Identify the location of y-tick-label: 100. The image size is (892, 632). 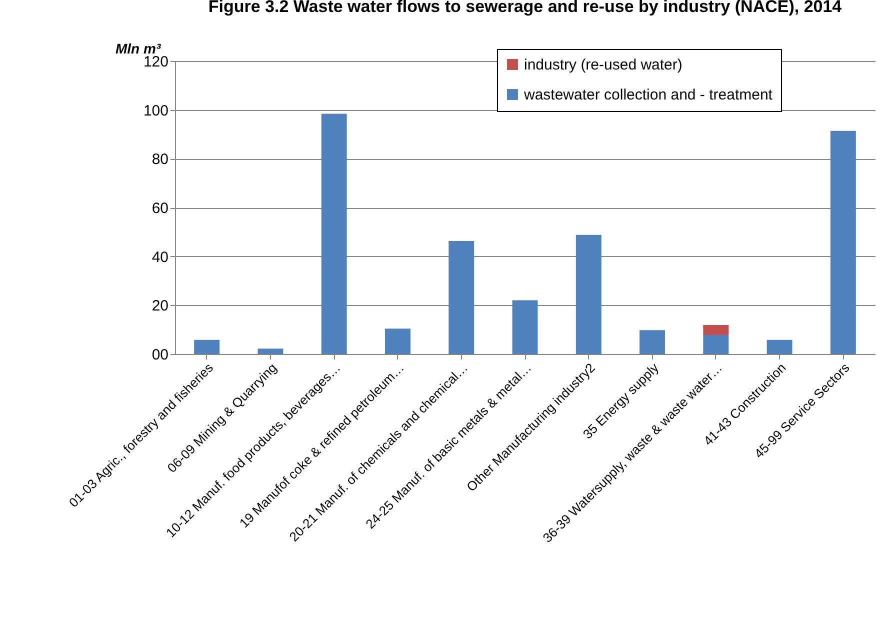
(155, 111).